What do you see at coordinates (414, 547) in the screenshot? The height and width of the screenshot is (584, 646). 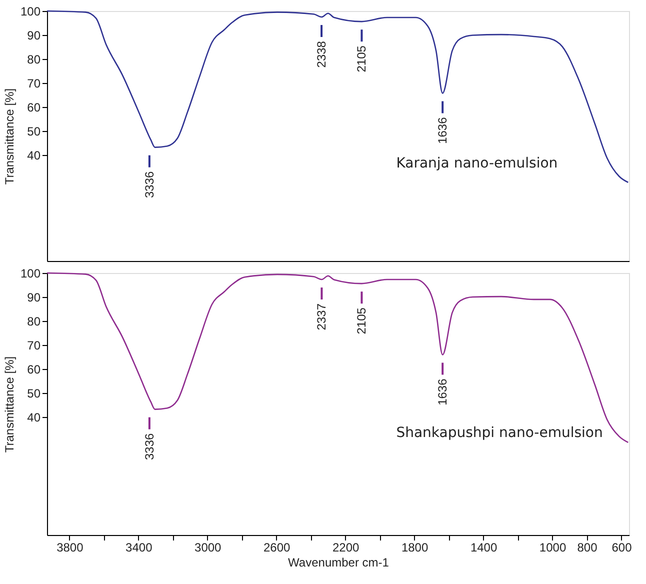 I see `x-tick-label: 1800` at bounding box center [414, 547].